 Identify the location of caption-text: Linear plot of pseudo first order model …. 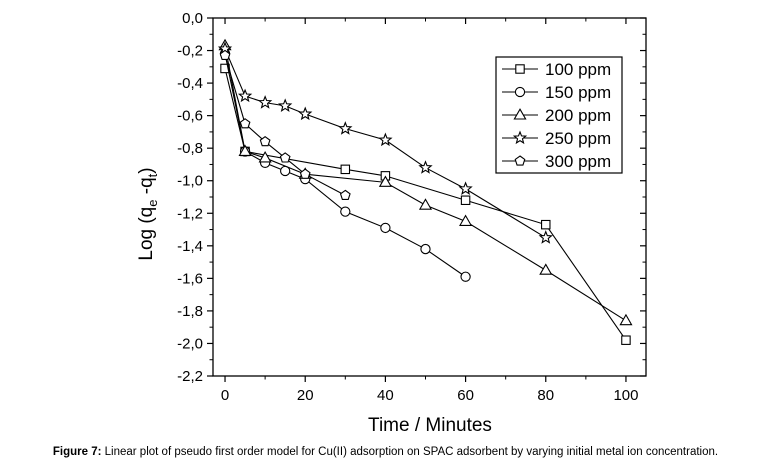
(410, 452).